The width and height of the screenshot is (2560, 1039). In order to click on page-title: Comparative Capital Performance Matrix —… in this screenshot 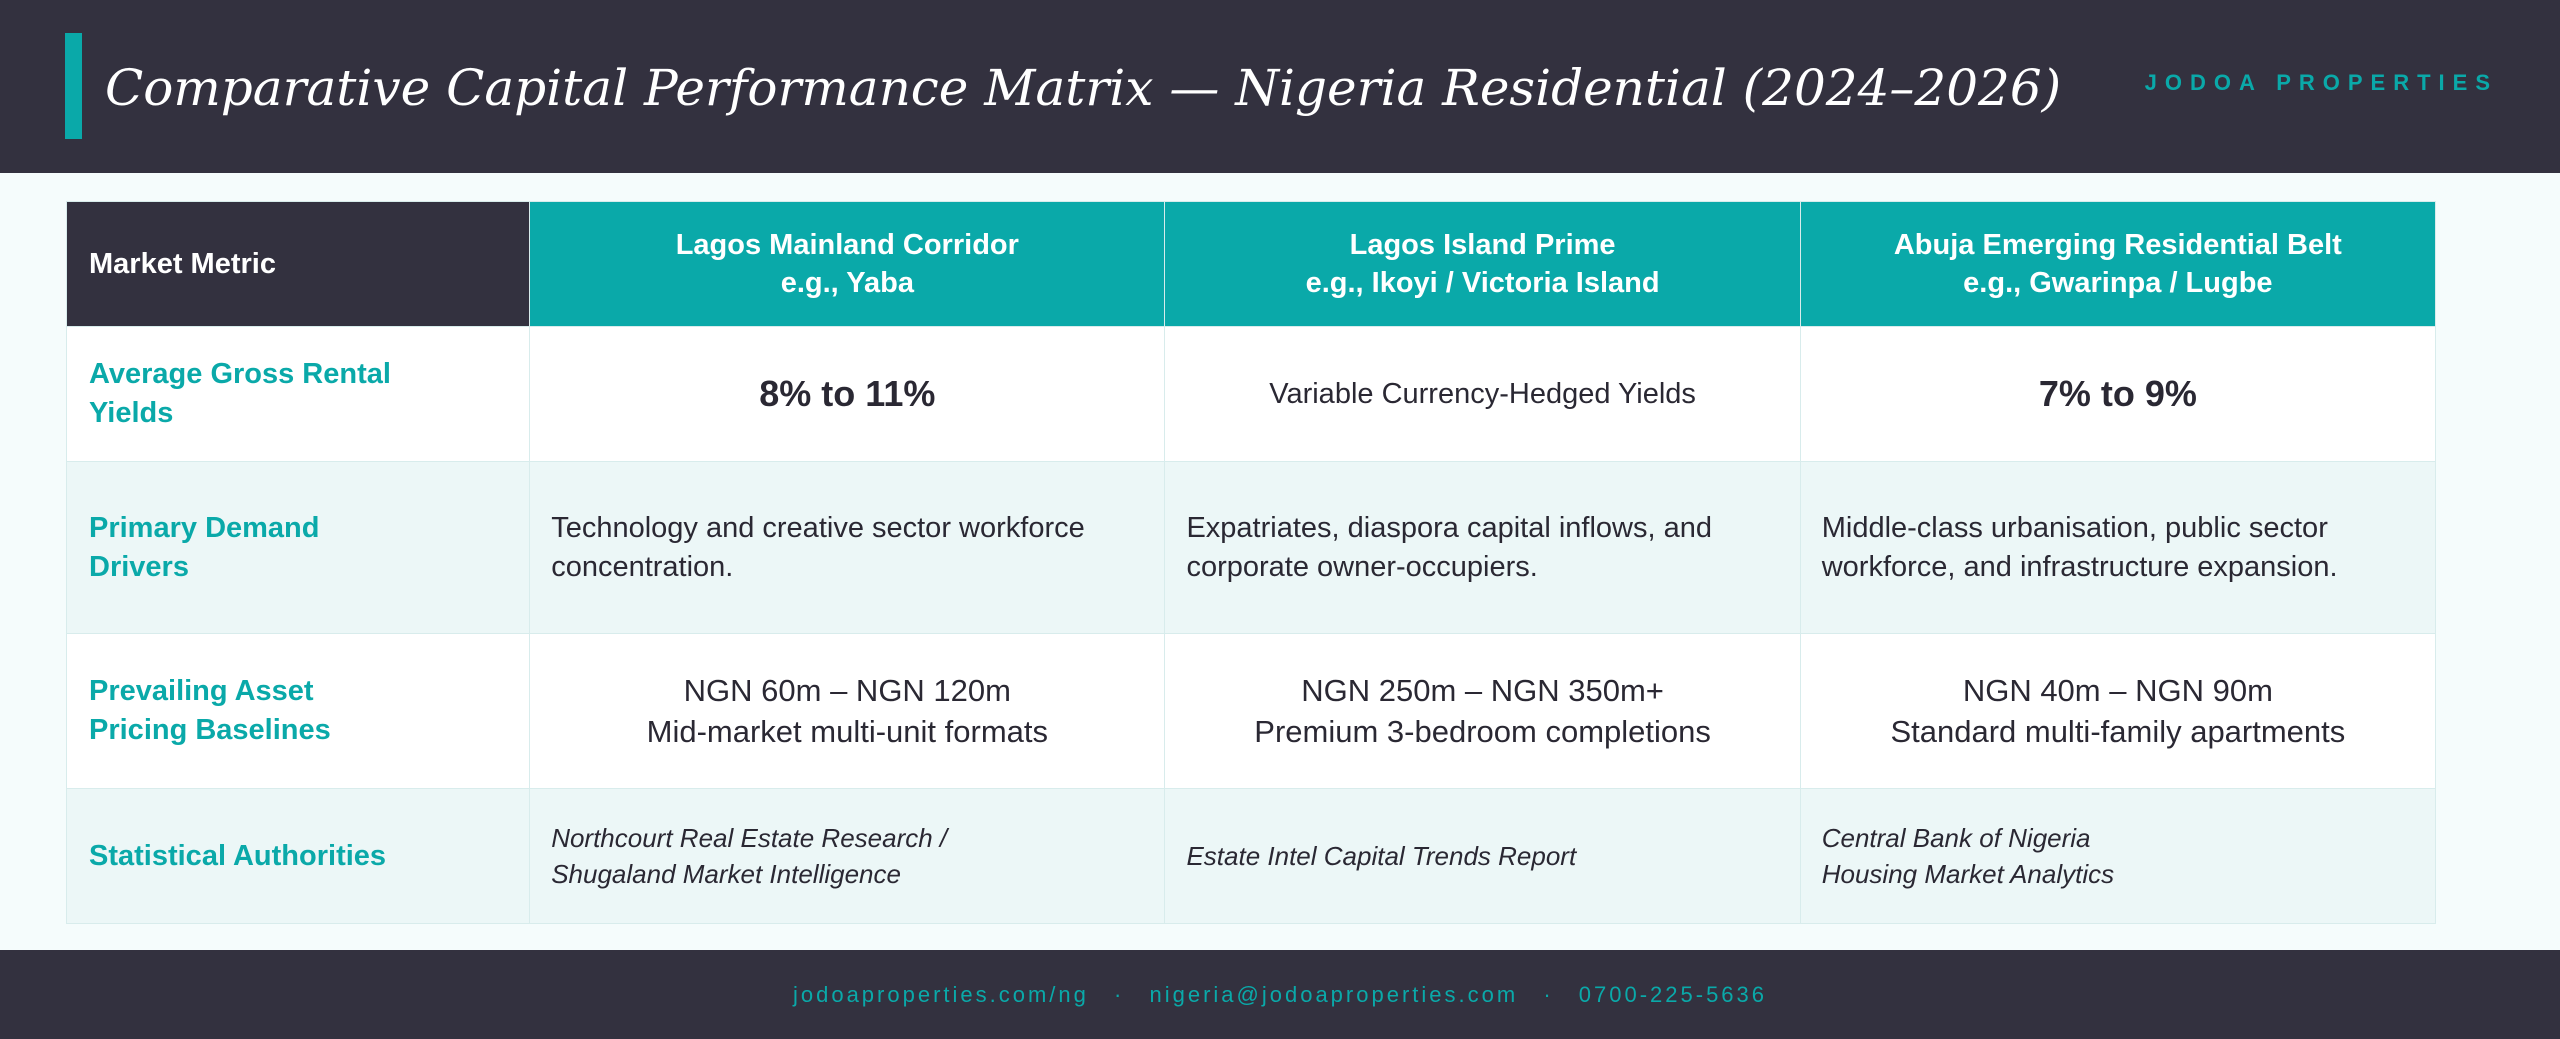, I will do `click(1083, 88)`.